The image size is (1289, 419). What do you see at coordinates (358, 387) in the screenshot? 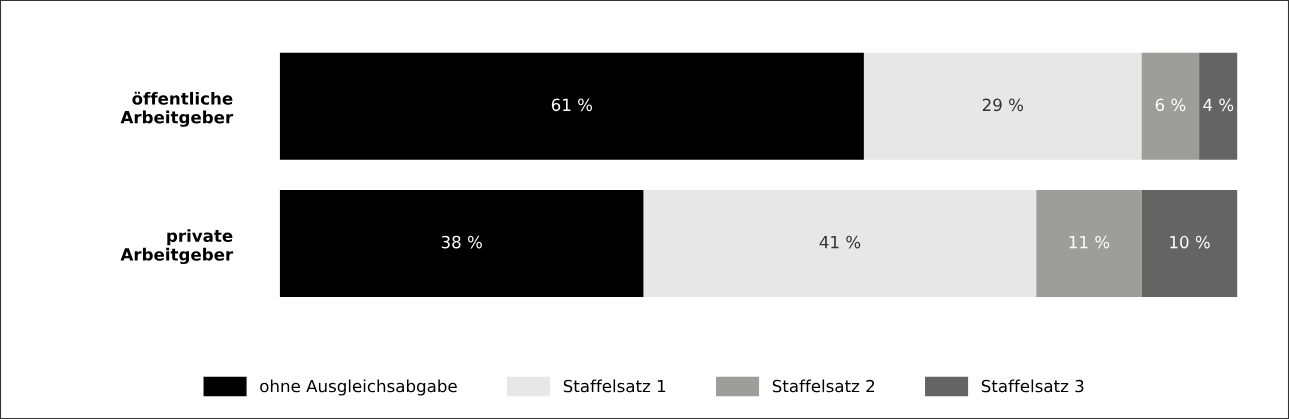
I see `legend-label: ohne Ausgleichsabgabe` at bounding box center [358, 387].